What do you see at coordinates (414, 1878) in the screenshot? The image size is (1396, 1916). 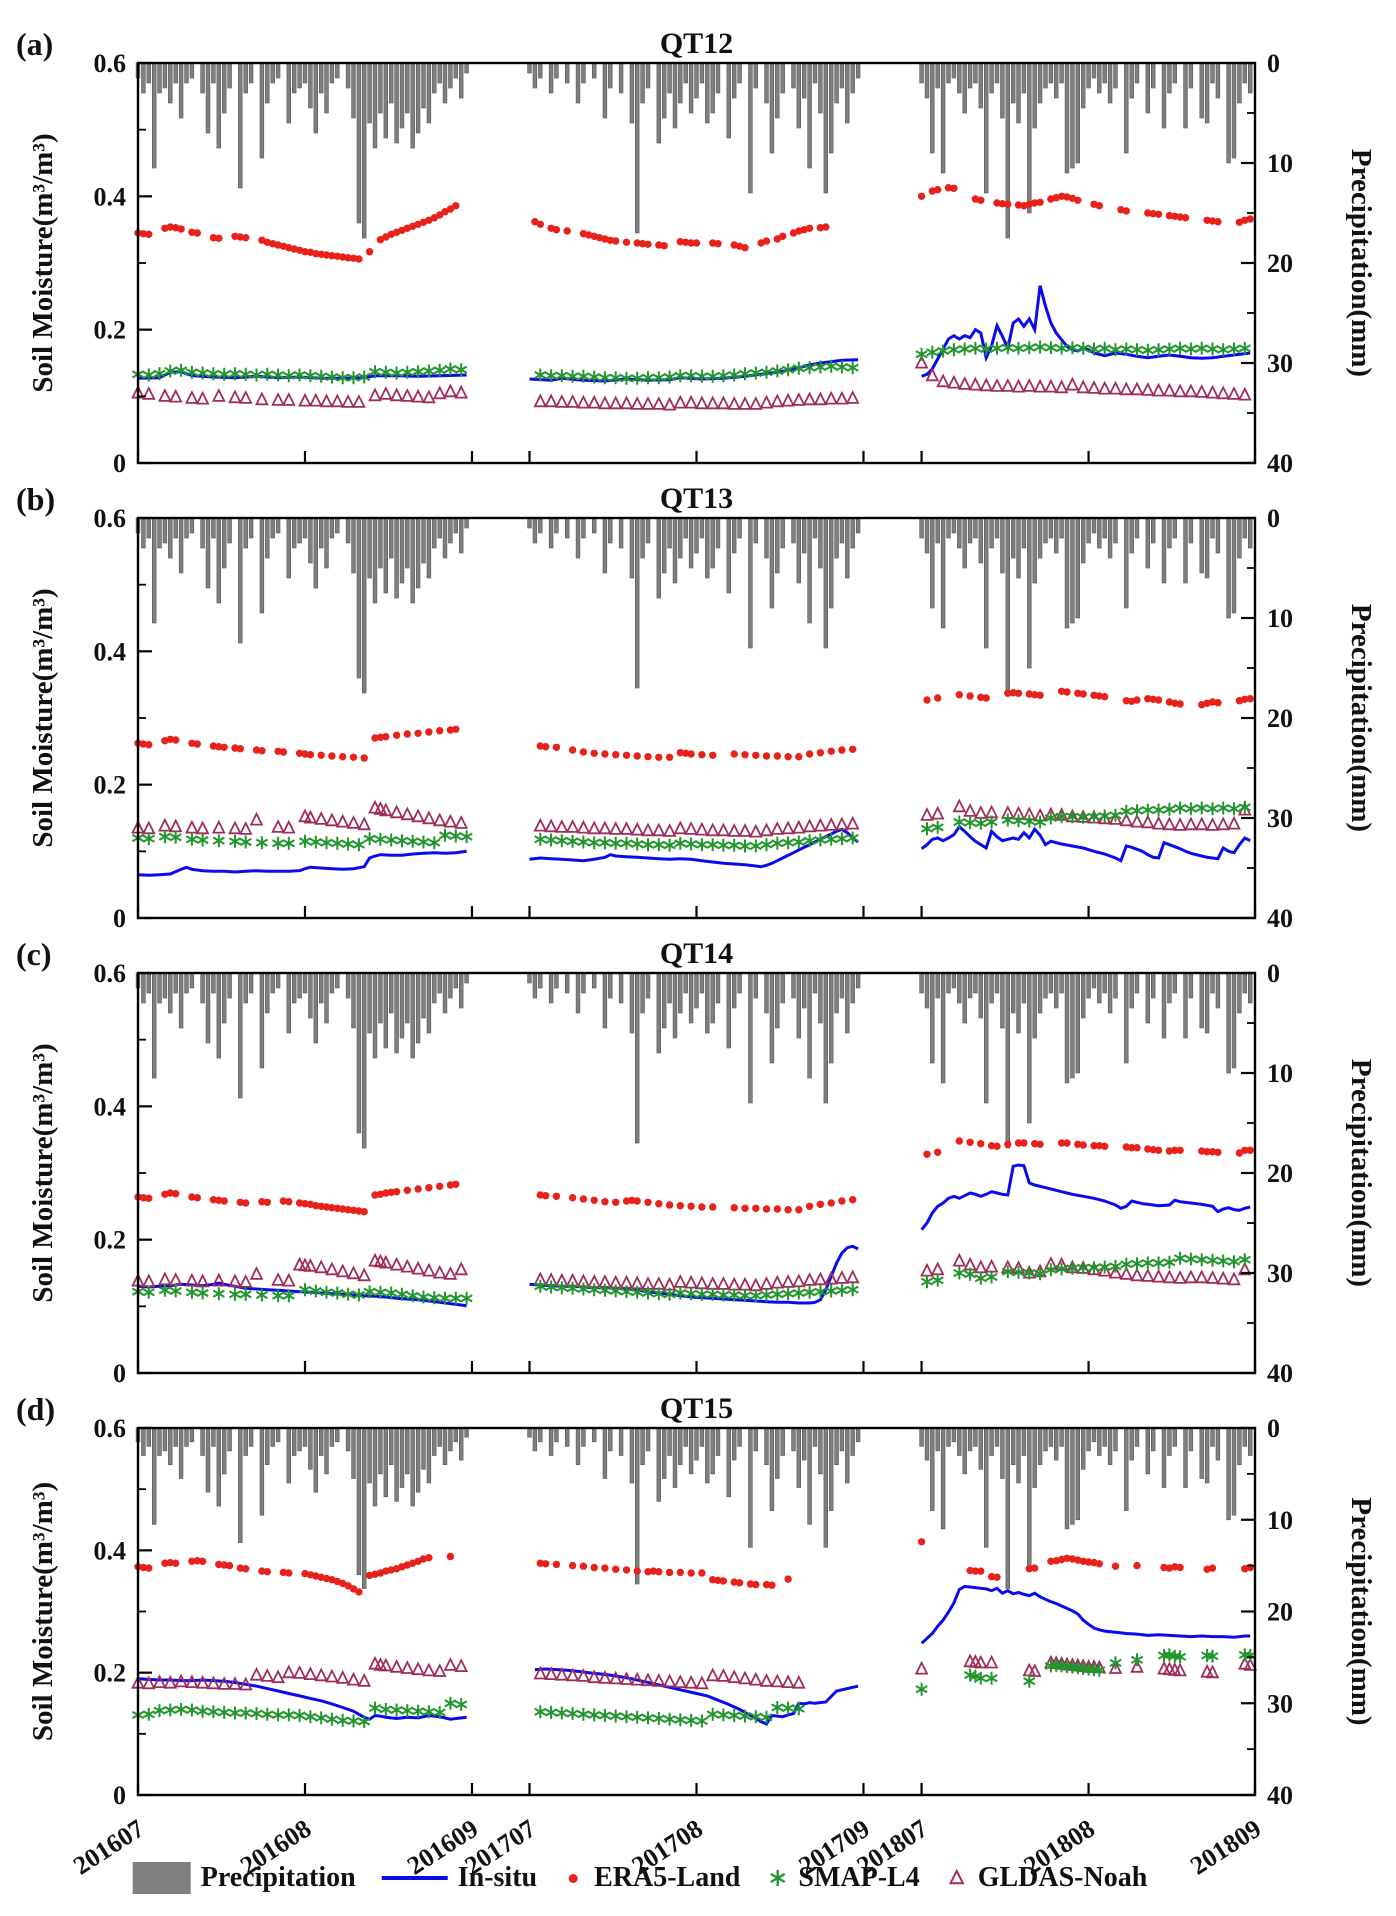 I see `insitu-line-icon` at bounding box center [414, 1878].